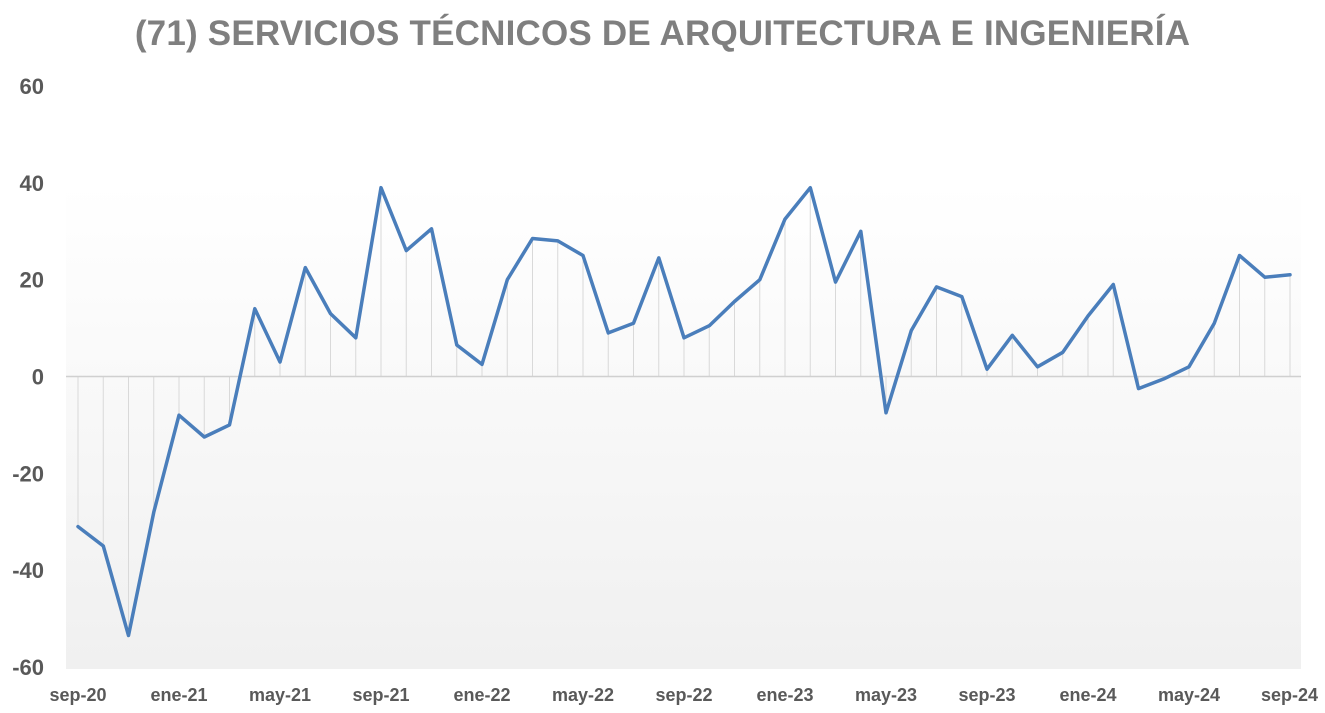  I want to click on x-tick-label: ene-24, so click(1087, 695).